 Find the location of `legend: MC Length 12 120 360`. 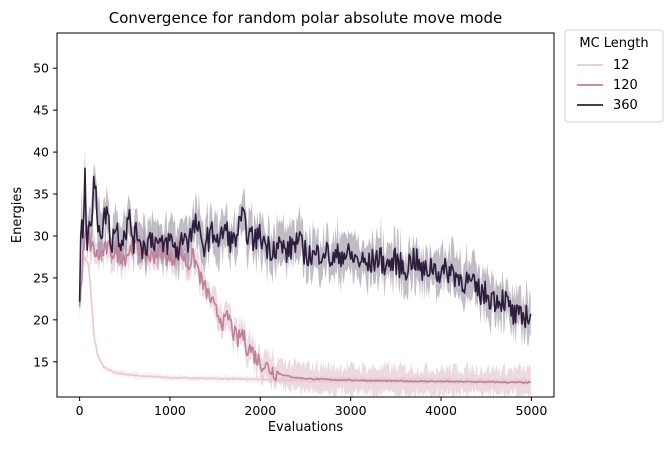

legend: MC Length 12 120 360 is located at coordinates (614, 76).